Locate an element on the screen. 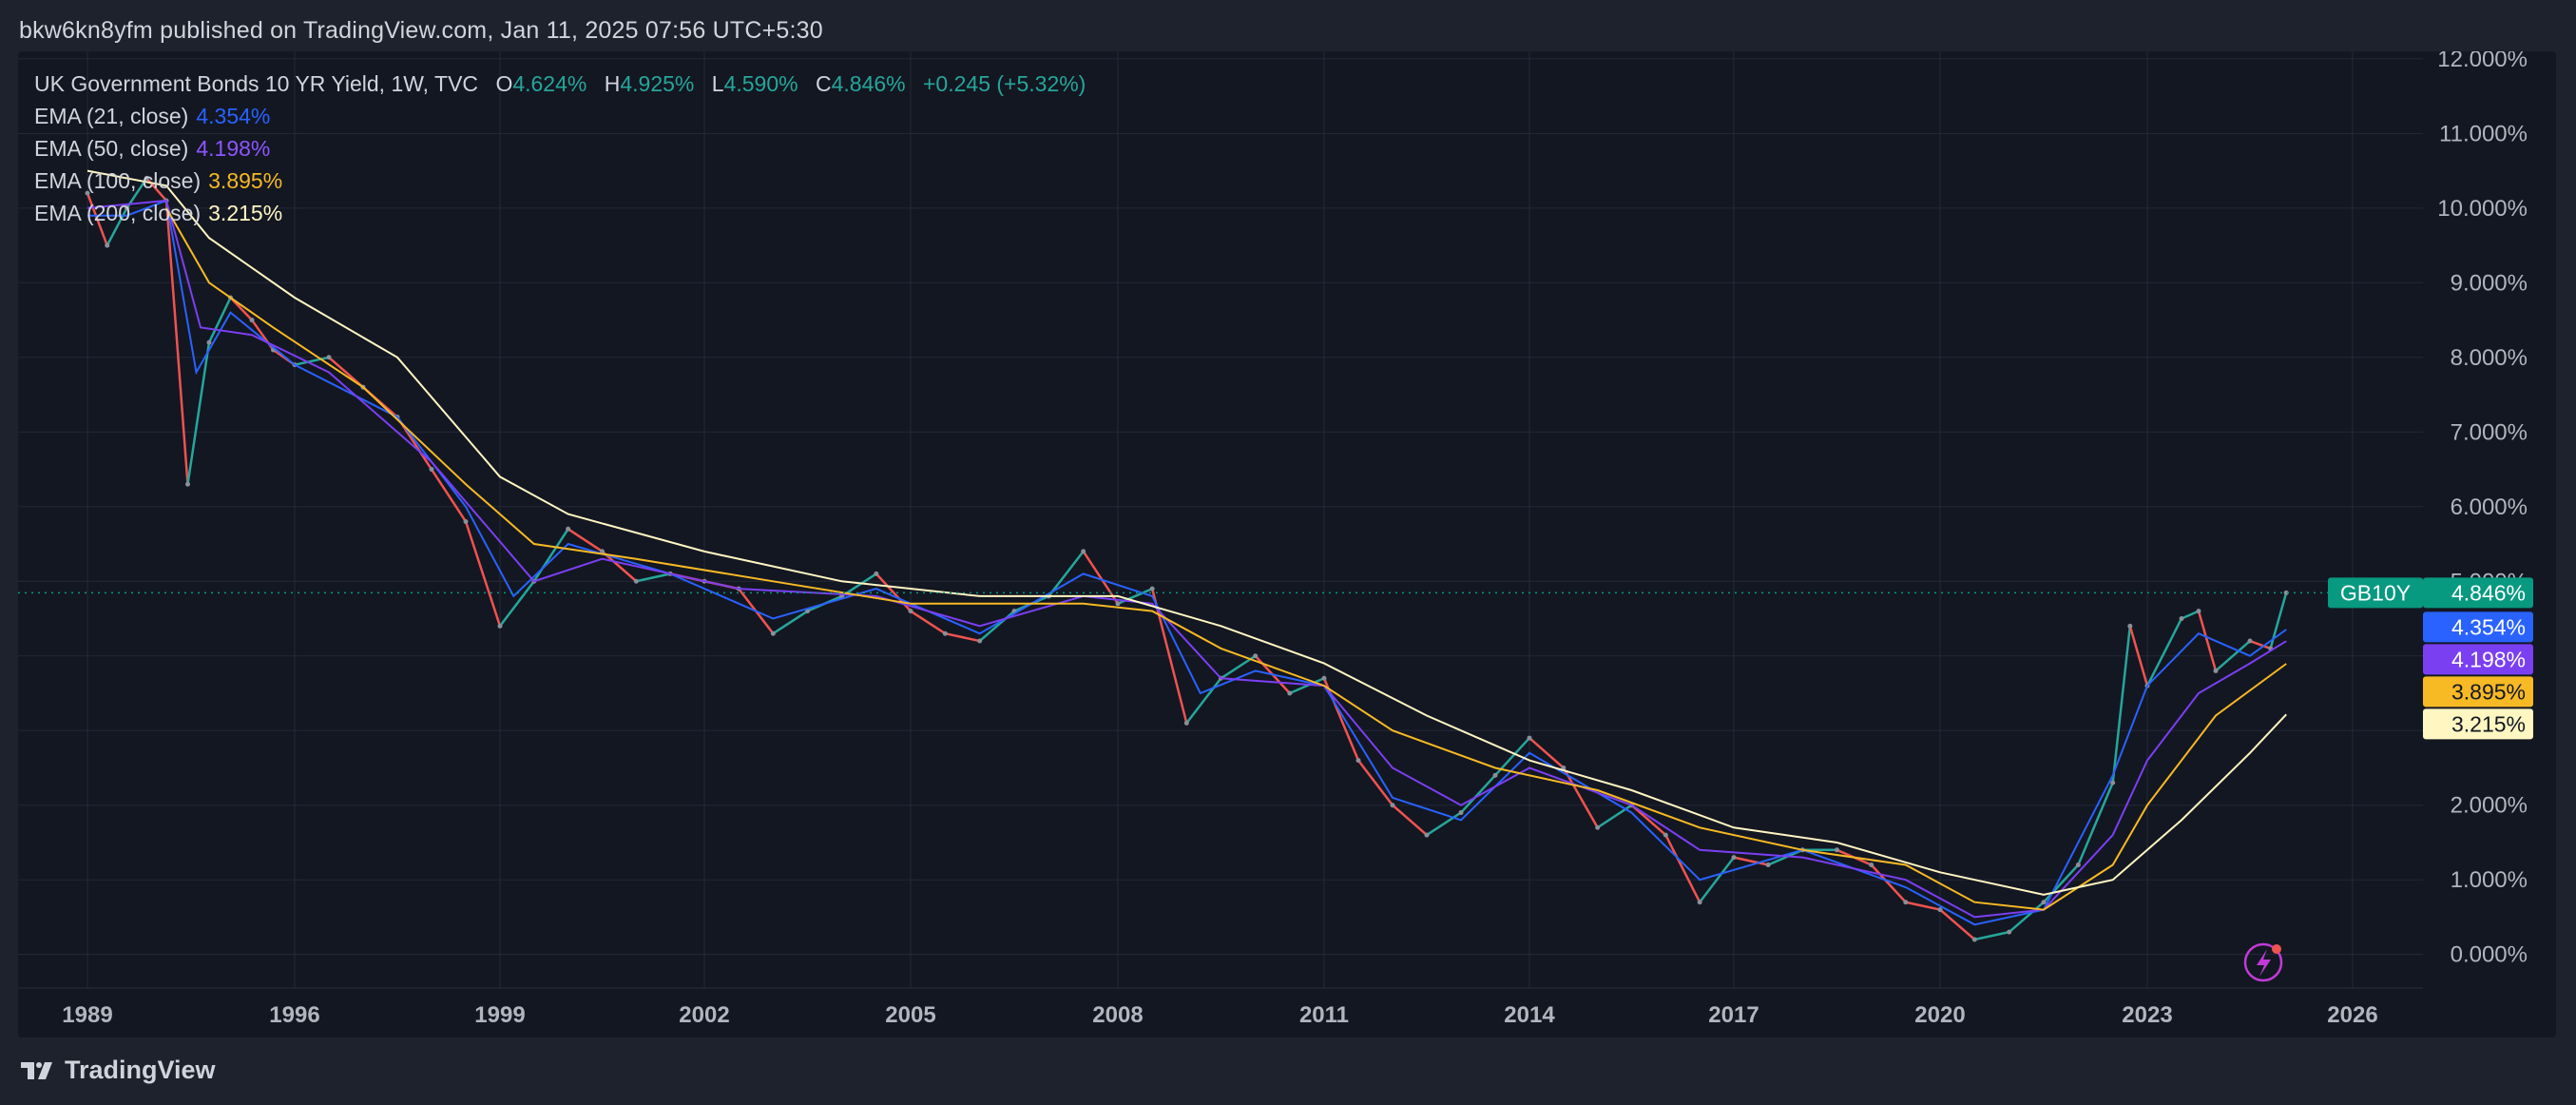 Image resolution: width=2576 pixels, height=1105 pixels. low-value: 4.590% is located at coordinates (760, 83).